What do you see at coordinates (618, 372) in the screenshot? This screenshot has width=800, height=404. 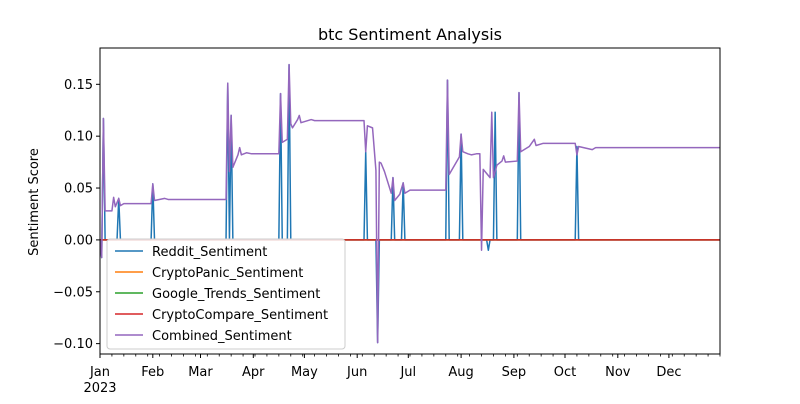 I see `x-tick-label: Nov` at bounding box center [618, 372].